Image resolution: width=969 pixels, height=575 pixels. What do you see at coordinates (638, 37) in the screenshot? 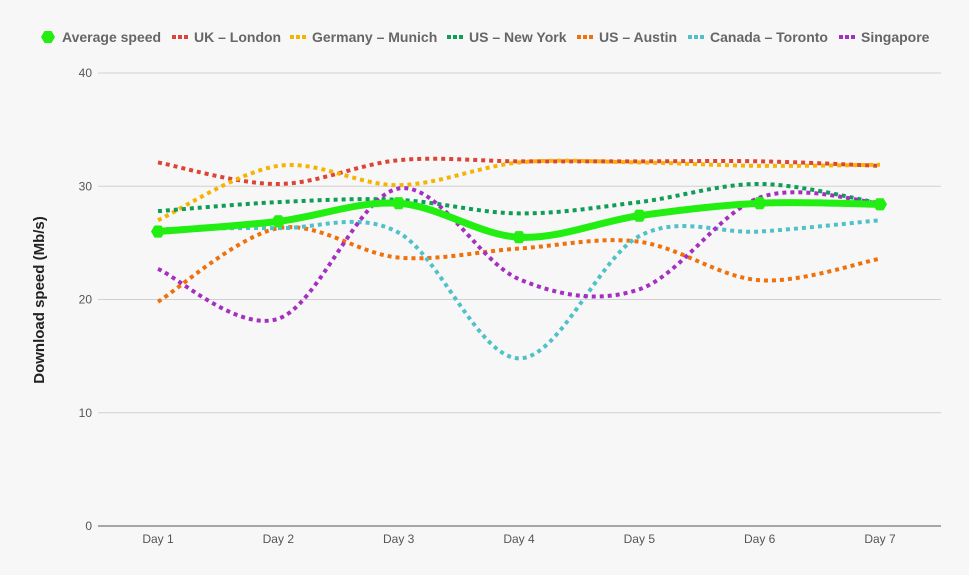
I see `legend-label: US – Austin` at bounding box center [638, 37].